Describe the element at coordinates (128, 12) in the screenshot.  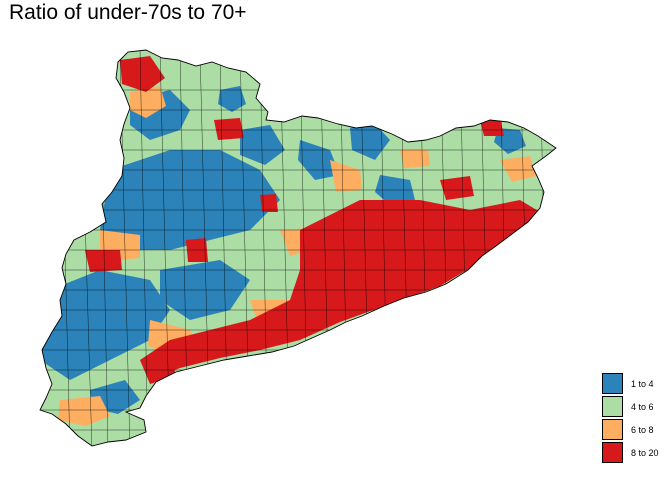
I see `map-title: Ratio of under-70s to 70+` at that location.